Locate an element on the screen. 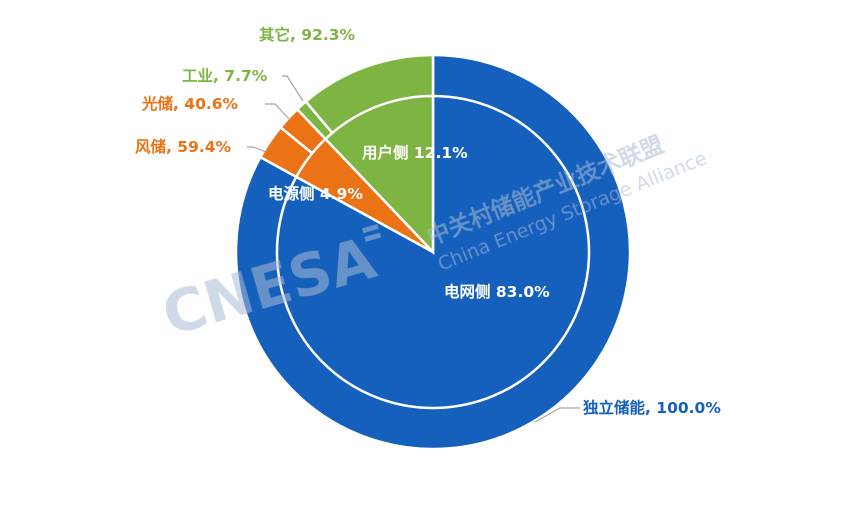 The width and height of the screenshot is (866, 505). leader-line-solar is located at coordinates (278, 112).